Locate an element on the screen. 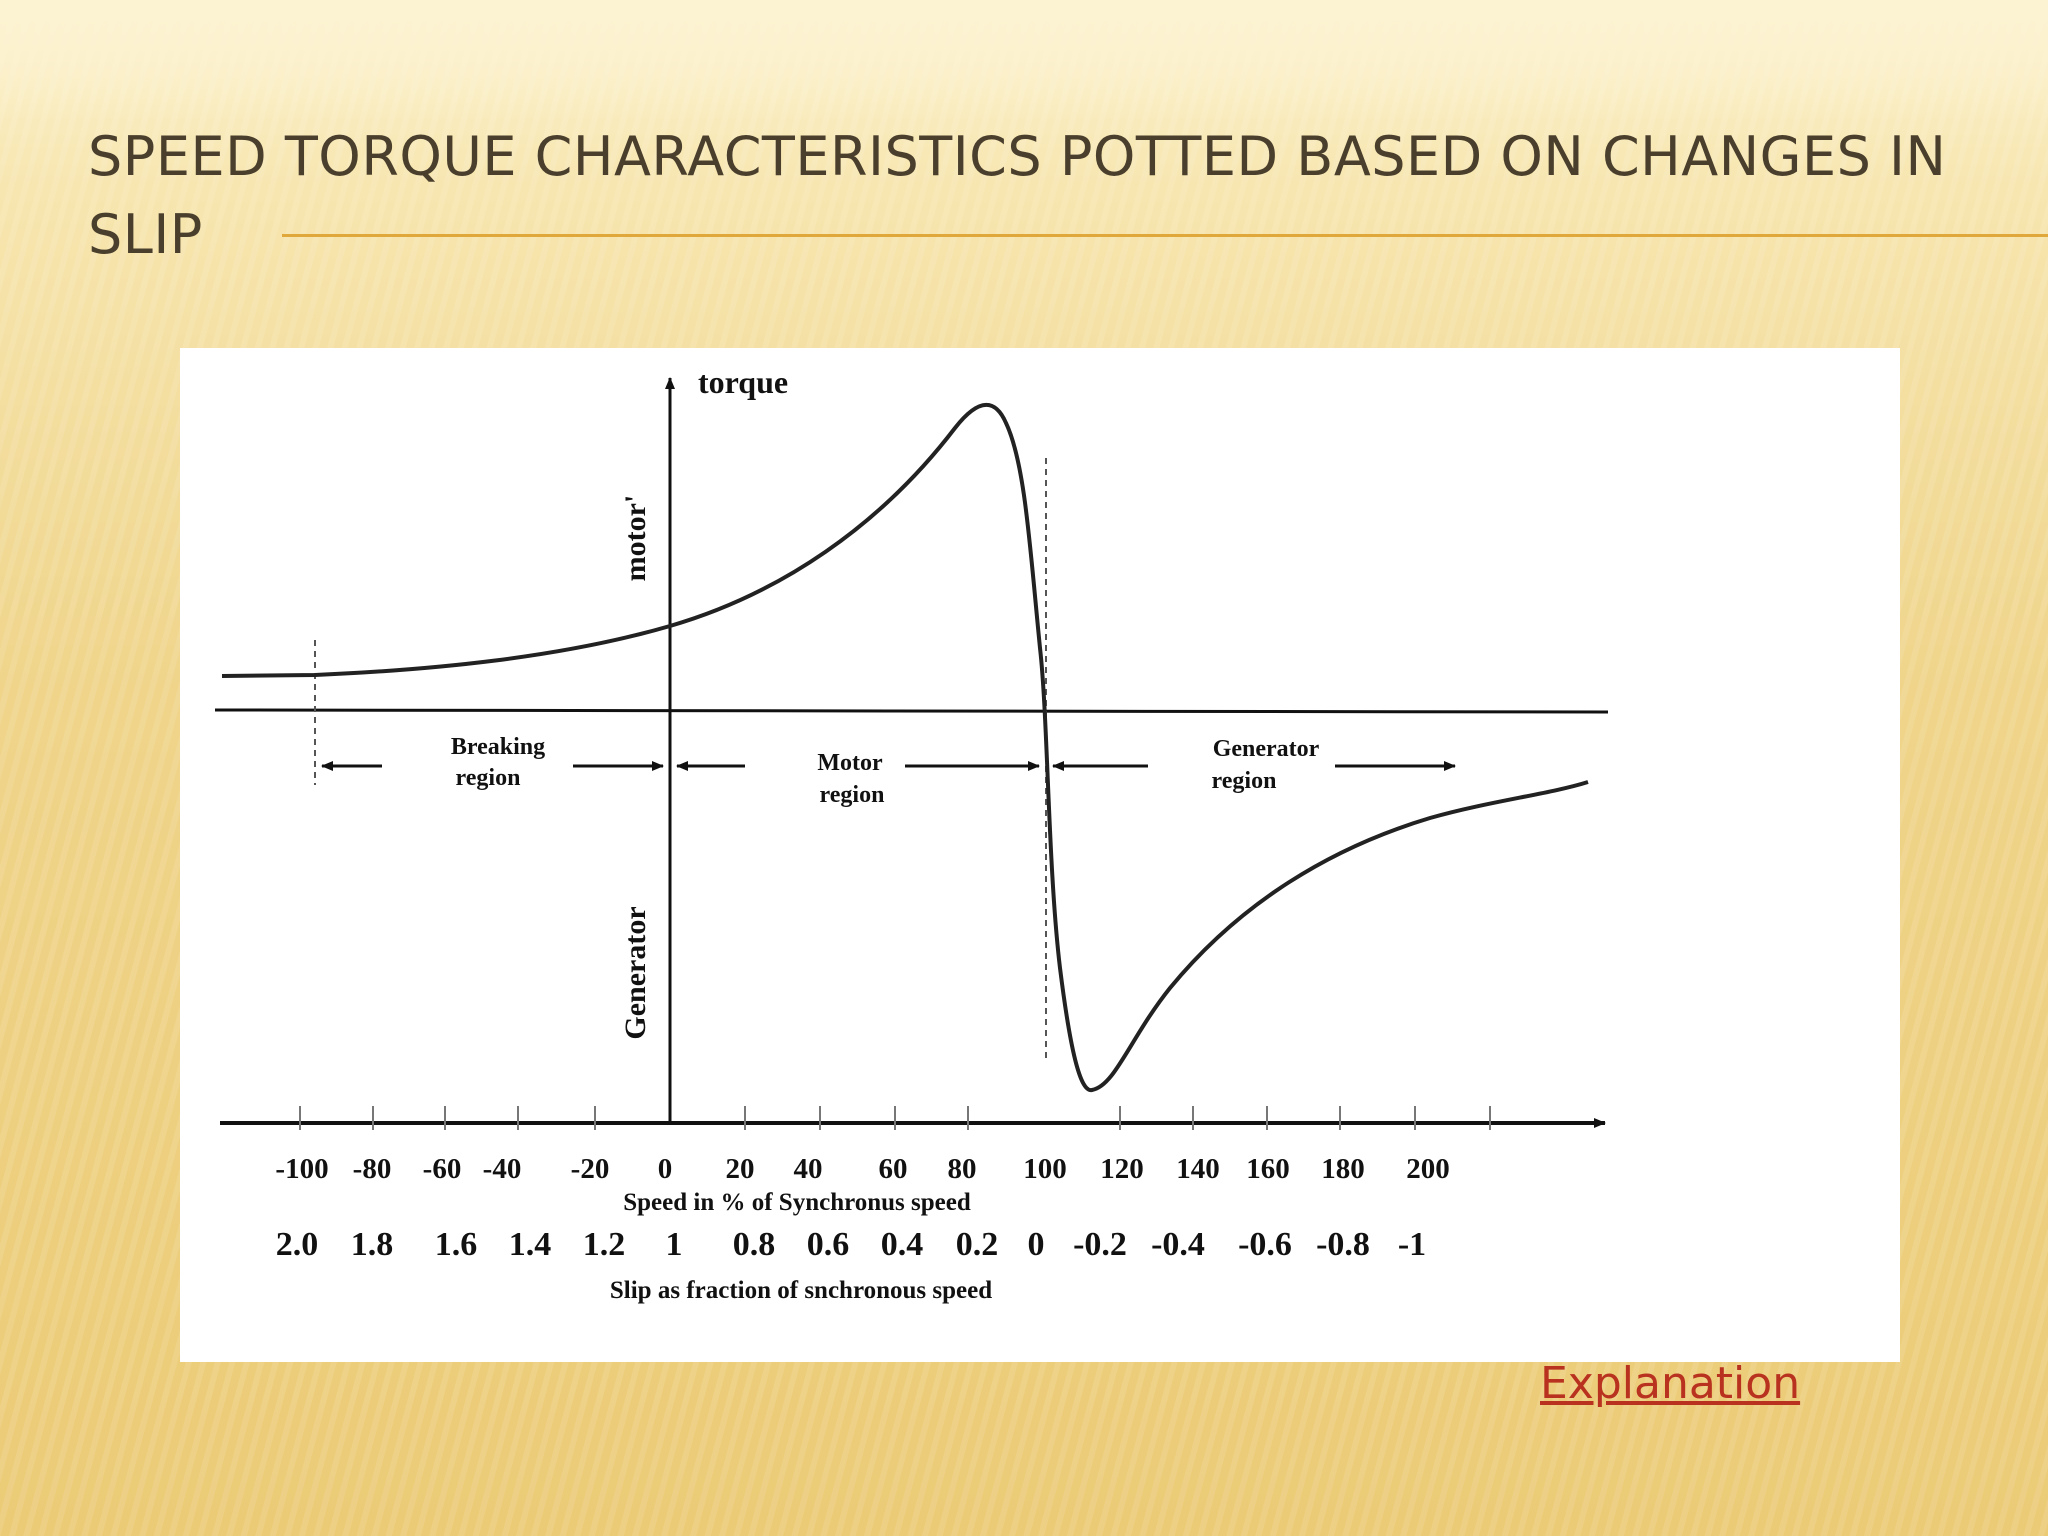 Image resolution: width=2048 pixels, height=1536 pixels. breaking-region-line1: Breaking is located at coordinates (498, 747).